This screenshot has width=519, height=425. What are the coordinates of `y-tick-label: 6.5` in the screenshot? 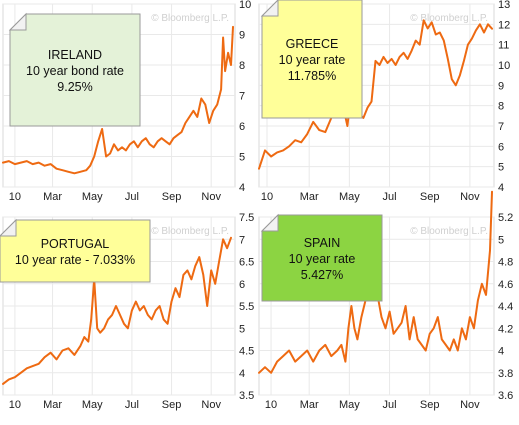 It's located at (246, 263).